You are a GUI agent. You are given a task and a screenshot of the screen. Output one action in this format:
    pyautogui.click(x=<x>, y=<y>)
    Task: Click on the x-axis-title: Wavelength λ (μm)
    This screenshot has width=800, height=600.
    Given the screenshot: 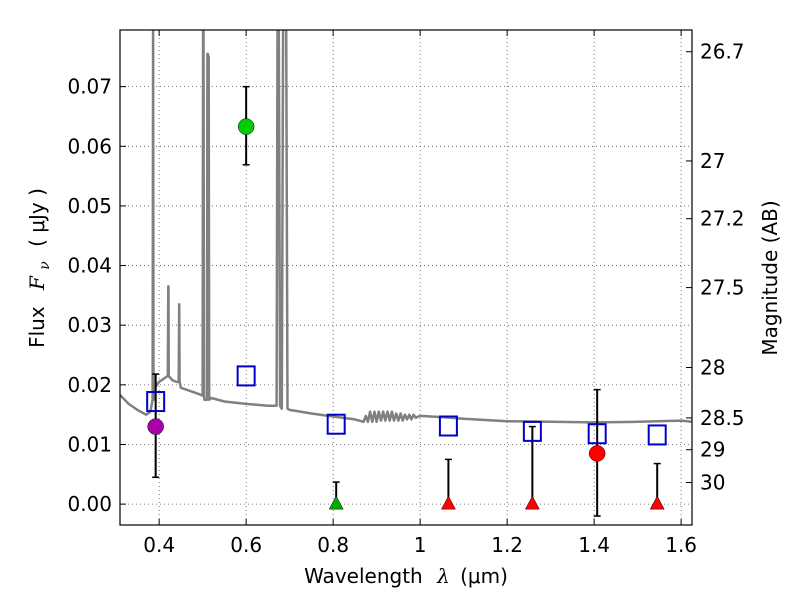 What is the action you would take?
    pyautogui.click(x=406, y=576)
    